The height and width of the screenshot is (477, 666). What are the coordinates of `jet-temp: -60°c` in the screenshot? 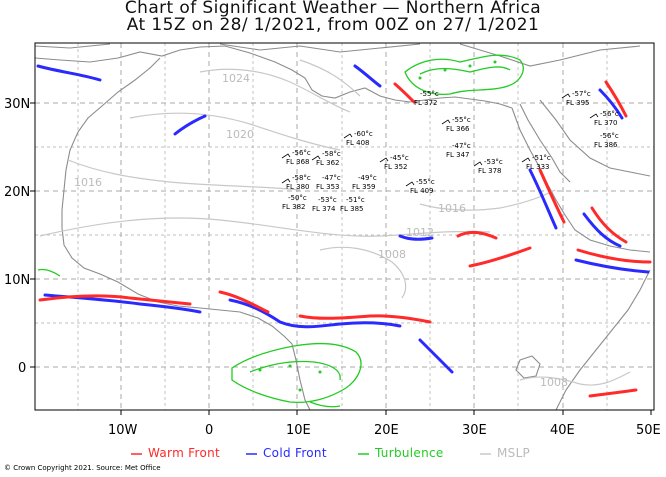 It's located at (363, 134).